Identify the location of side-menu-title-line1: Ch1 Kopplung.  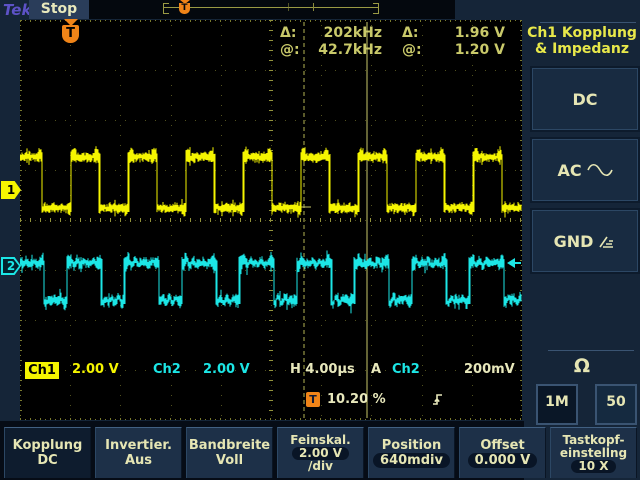
(582, 33).